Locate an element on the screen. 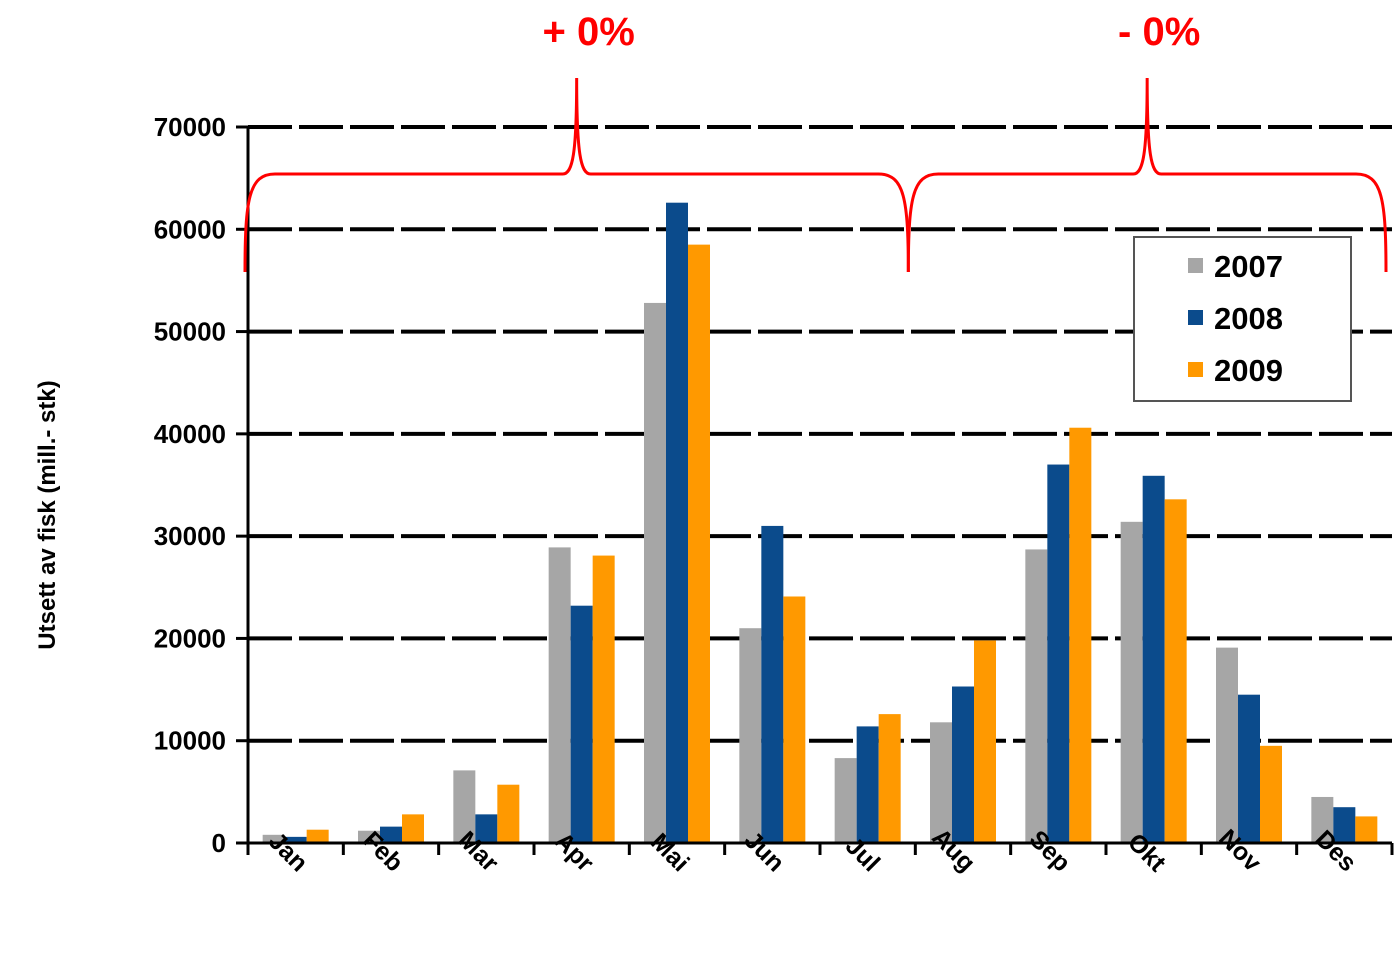 The width and height of the screenshot is (1398, 955). y-axis-ticks: 0 10000 20000 30000 40000 50000 60000 70000 is located at coordinates (201, 485).